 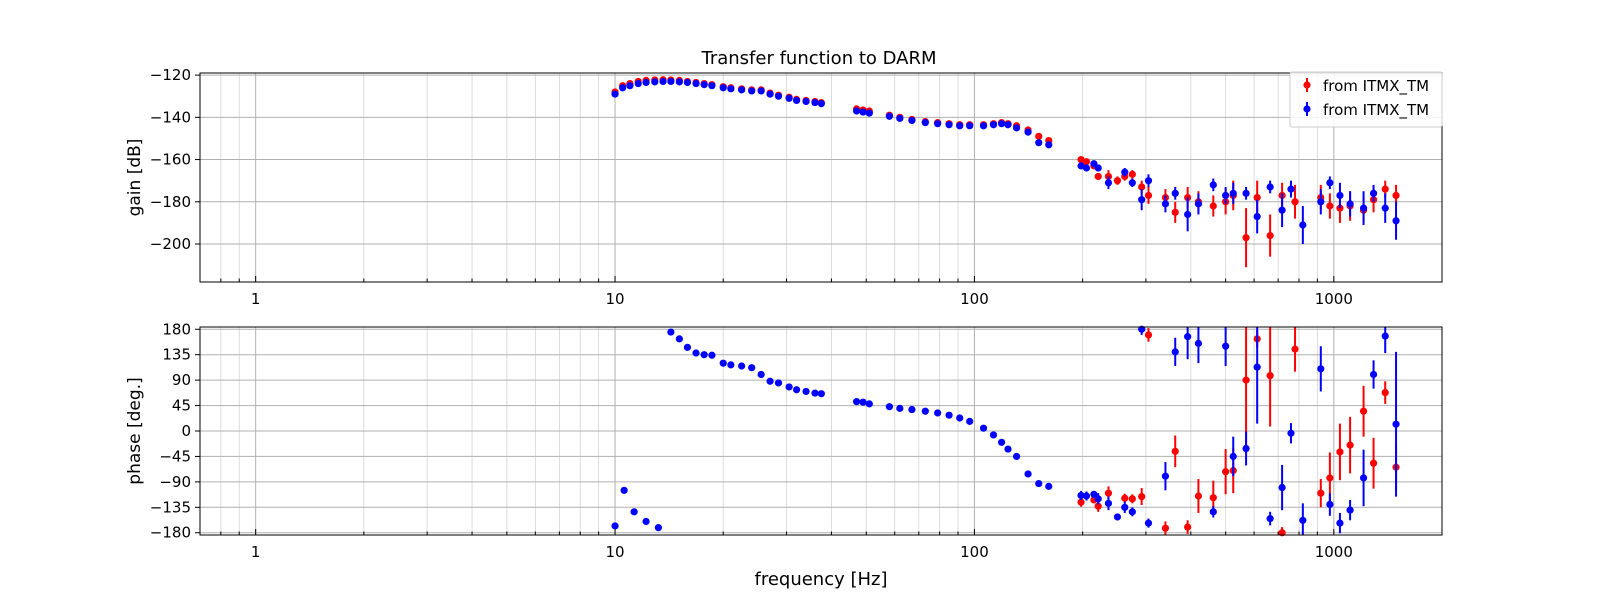 I want to click on phase-x-tick-label: 1, so click(x=256, y=552).